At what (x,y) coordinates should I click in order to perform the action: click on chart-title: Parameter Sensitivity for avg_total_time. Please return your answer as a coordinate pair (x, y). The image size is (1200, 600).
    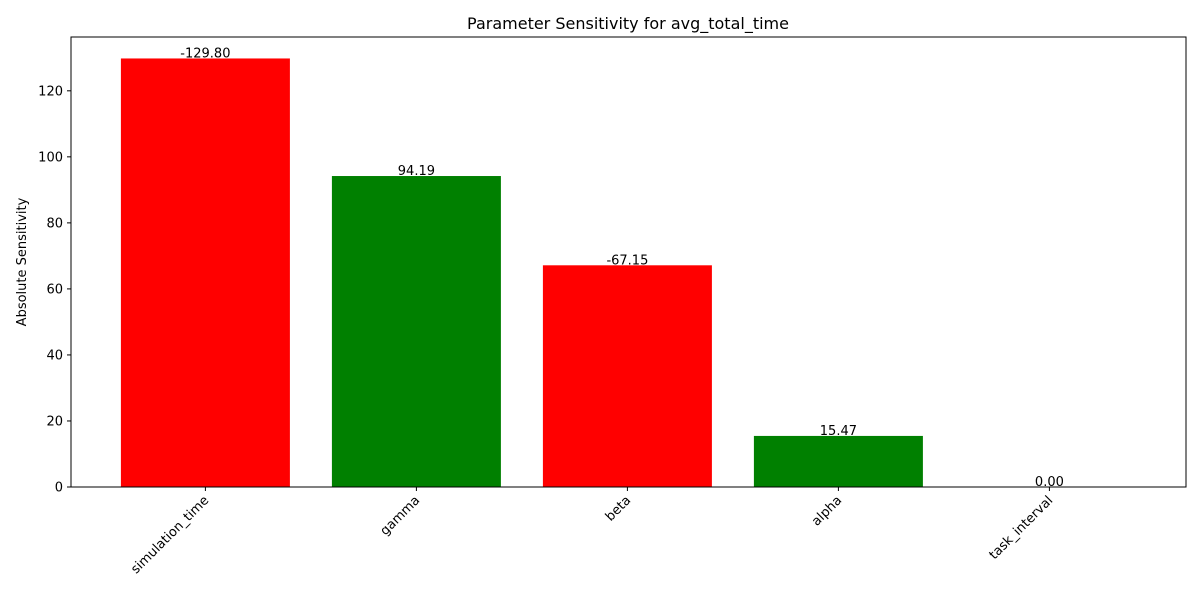
    Looking at the image, I should click on (628, 24).